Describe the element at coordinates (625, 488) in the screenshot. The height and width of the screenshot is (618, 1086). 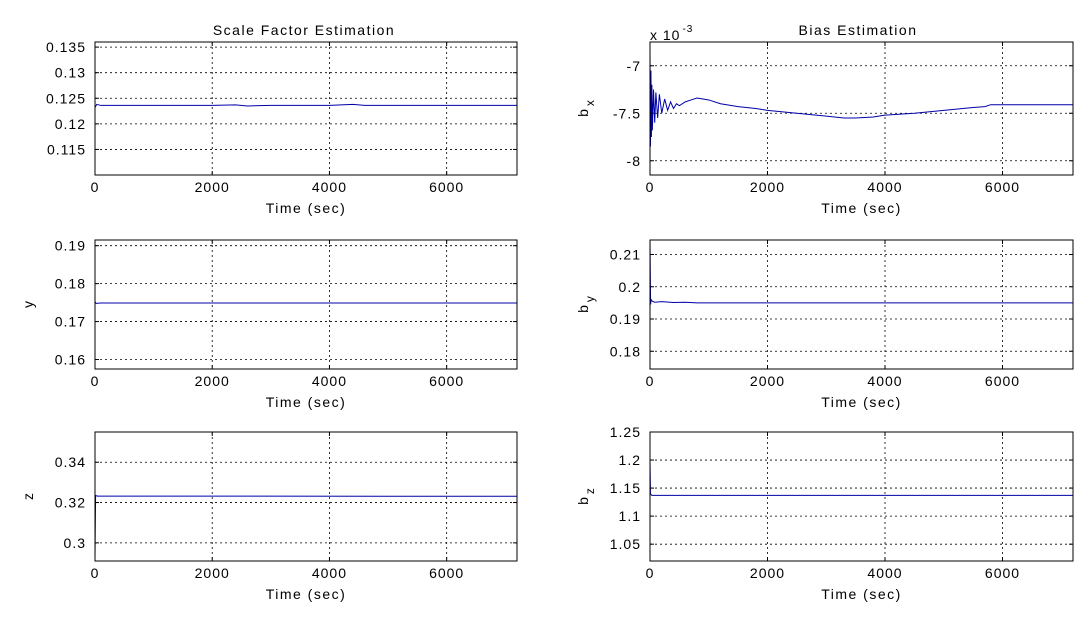
I see `chart-5-y-tick-label: 1.15` at that location.